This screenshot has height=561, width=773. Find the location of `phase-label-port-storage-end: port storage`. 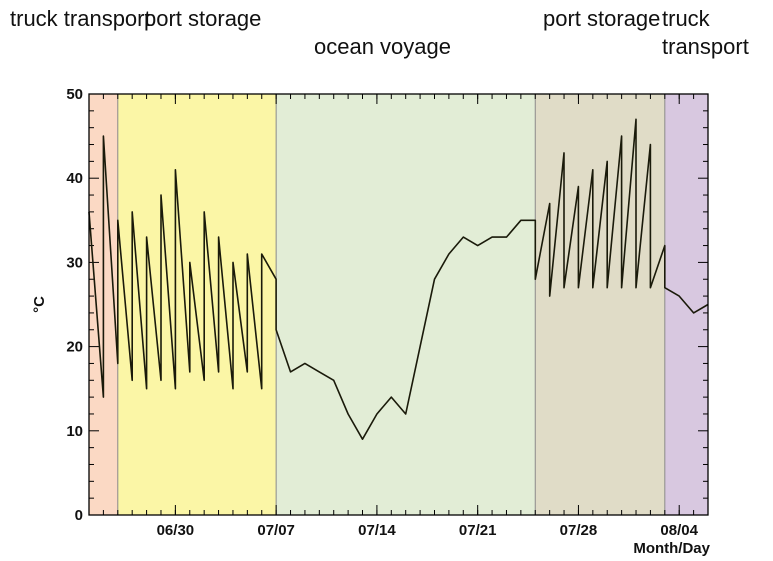

phase-label-port-storage-end: port storage is located at coordinates (602, 18).